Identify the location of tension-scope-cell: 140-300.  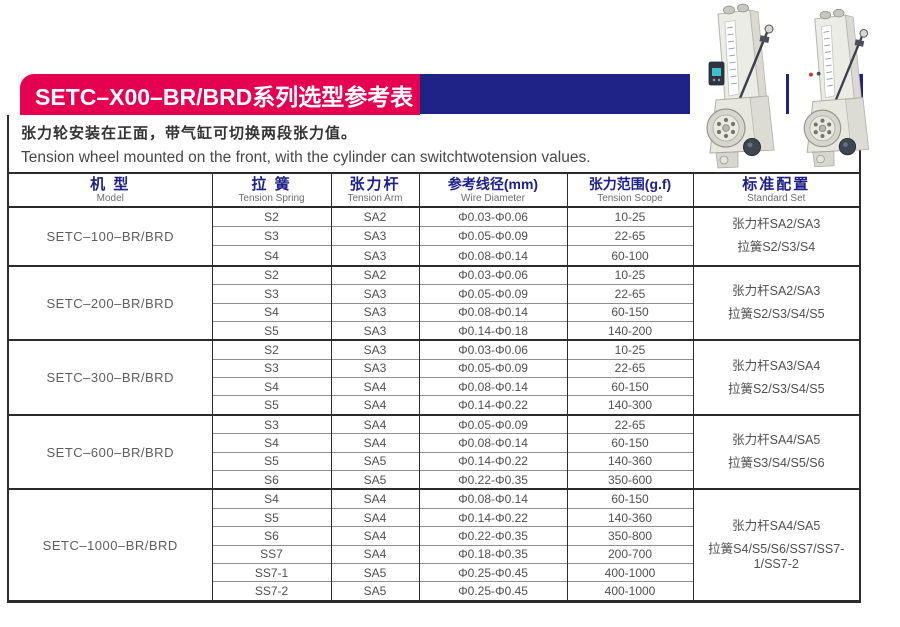
(629, 405).